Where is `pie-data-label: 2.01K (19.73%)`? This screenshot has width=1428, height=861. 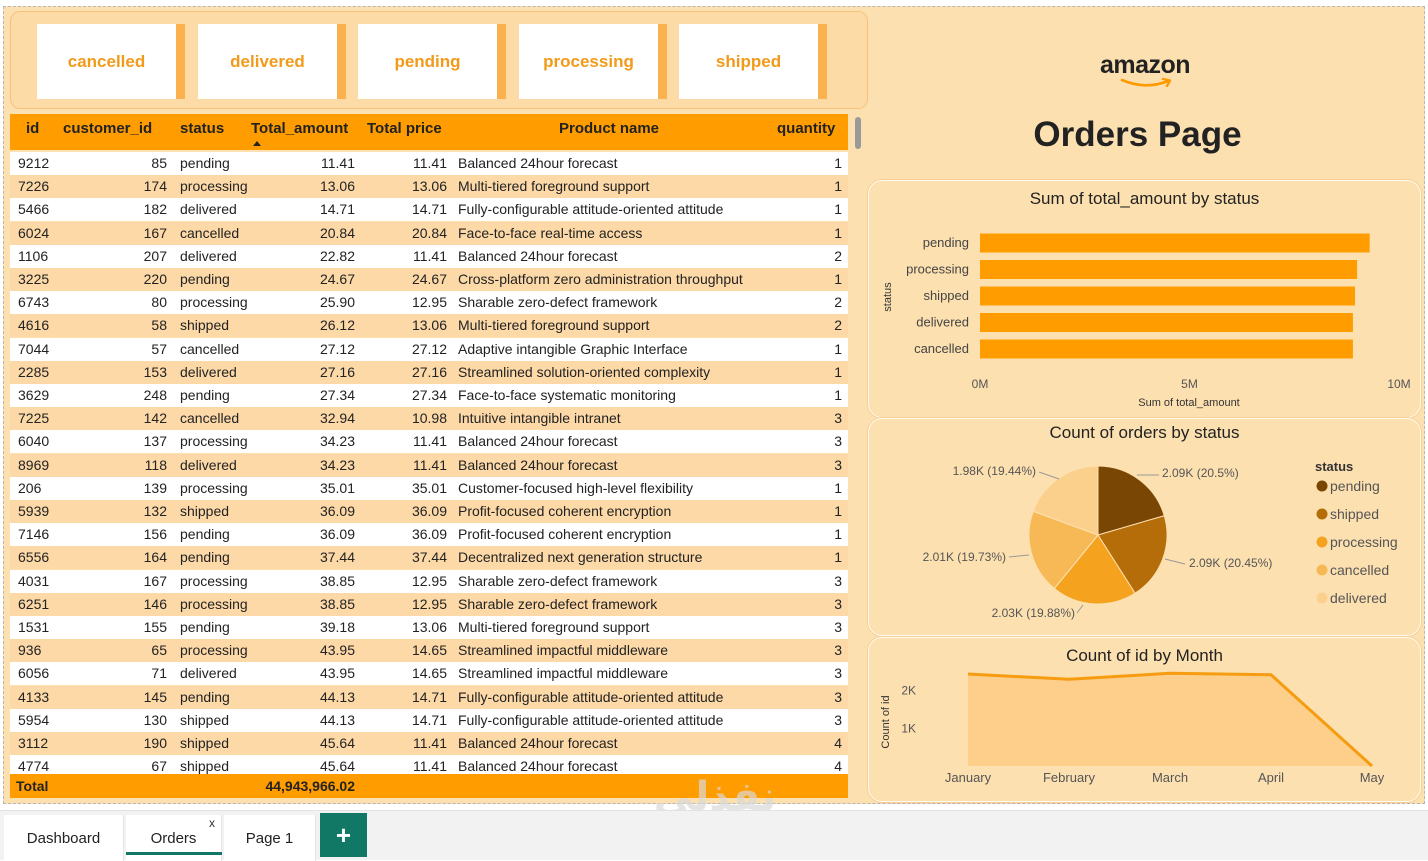 pie-data-label: 2.01K (19.73%) is located at coordinates (964, 557).